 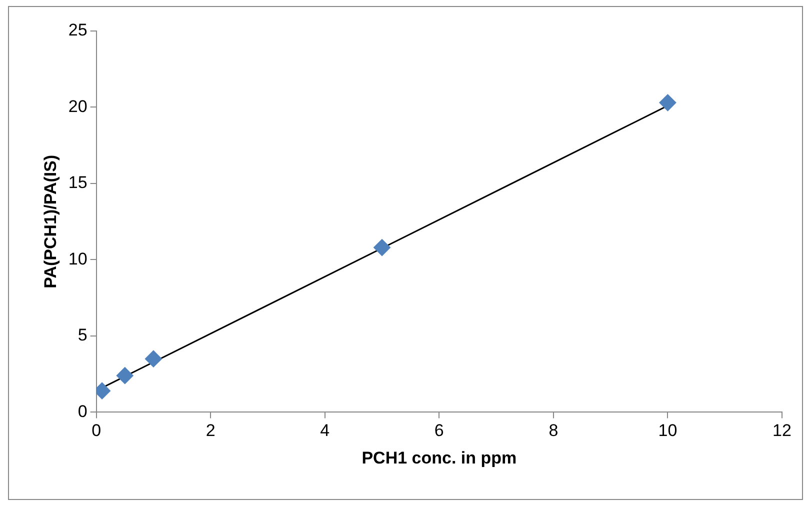 What do you see at coordinates (211, 430) in the screenshot?
I see `x-tick-label: 2` at bounding box center [211, 430].